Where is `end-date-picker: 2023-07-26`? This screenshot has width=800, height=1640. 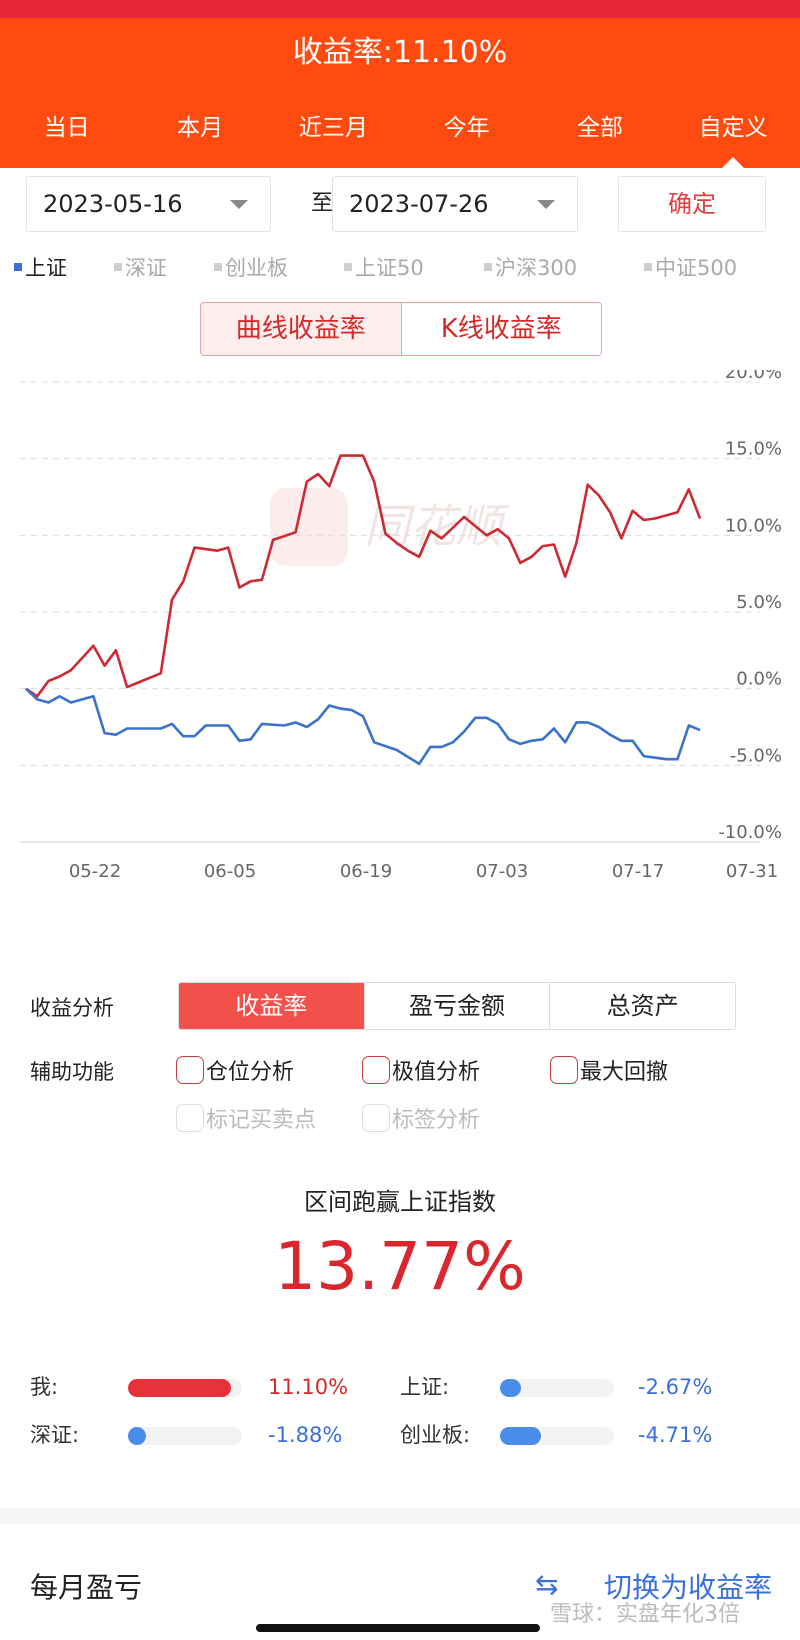
end-date-picker: 2023-07-26 is located at coordinates (455, 204).